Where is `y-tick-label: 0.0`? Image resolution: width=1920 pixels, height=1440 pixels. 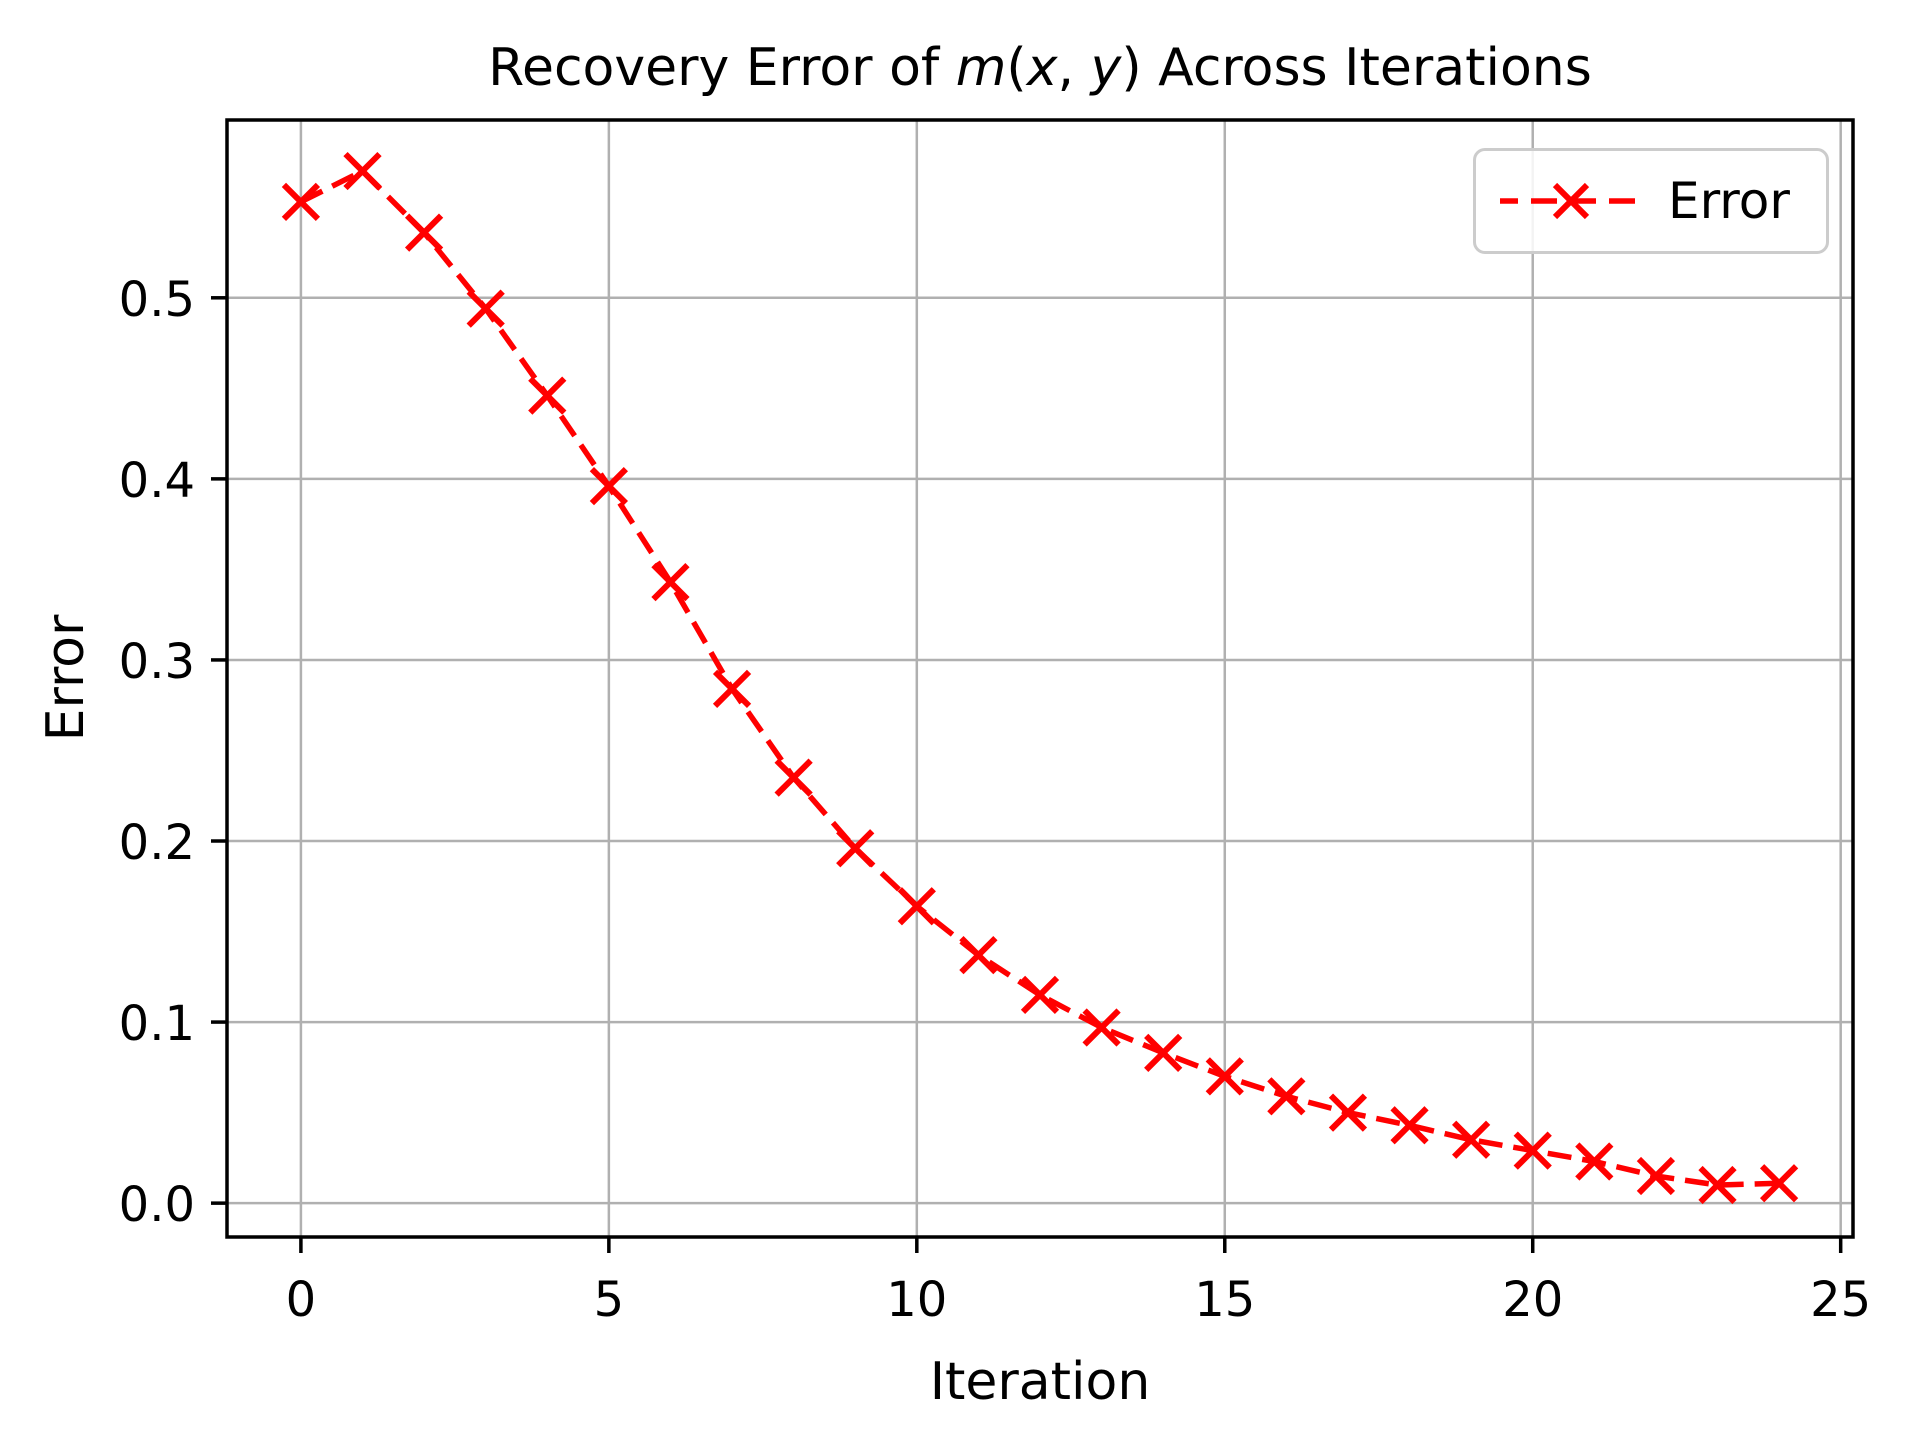
y-tick-label: 0.0 is located at coordinates (157, 1205).